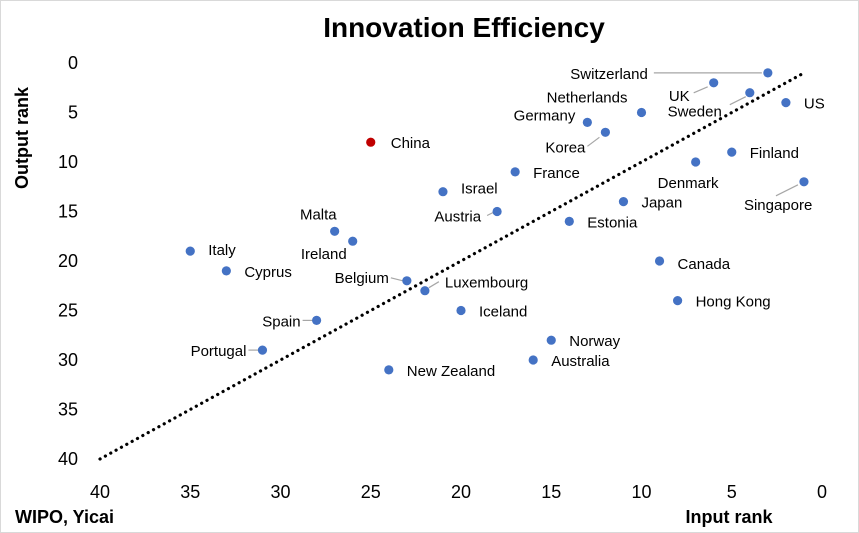 The height and width of the screenshot is (533, 859). Describe the element at coordinates (609, 74) in the screenshot. I see `data-label-switzerland: Switzerland` at that location.